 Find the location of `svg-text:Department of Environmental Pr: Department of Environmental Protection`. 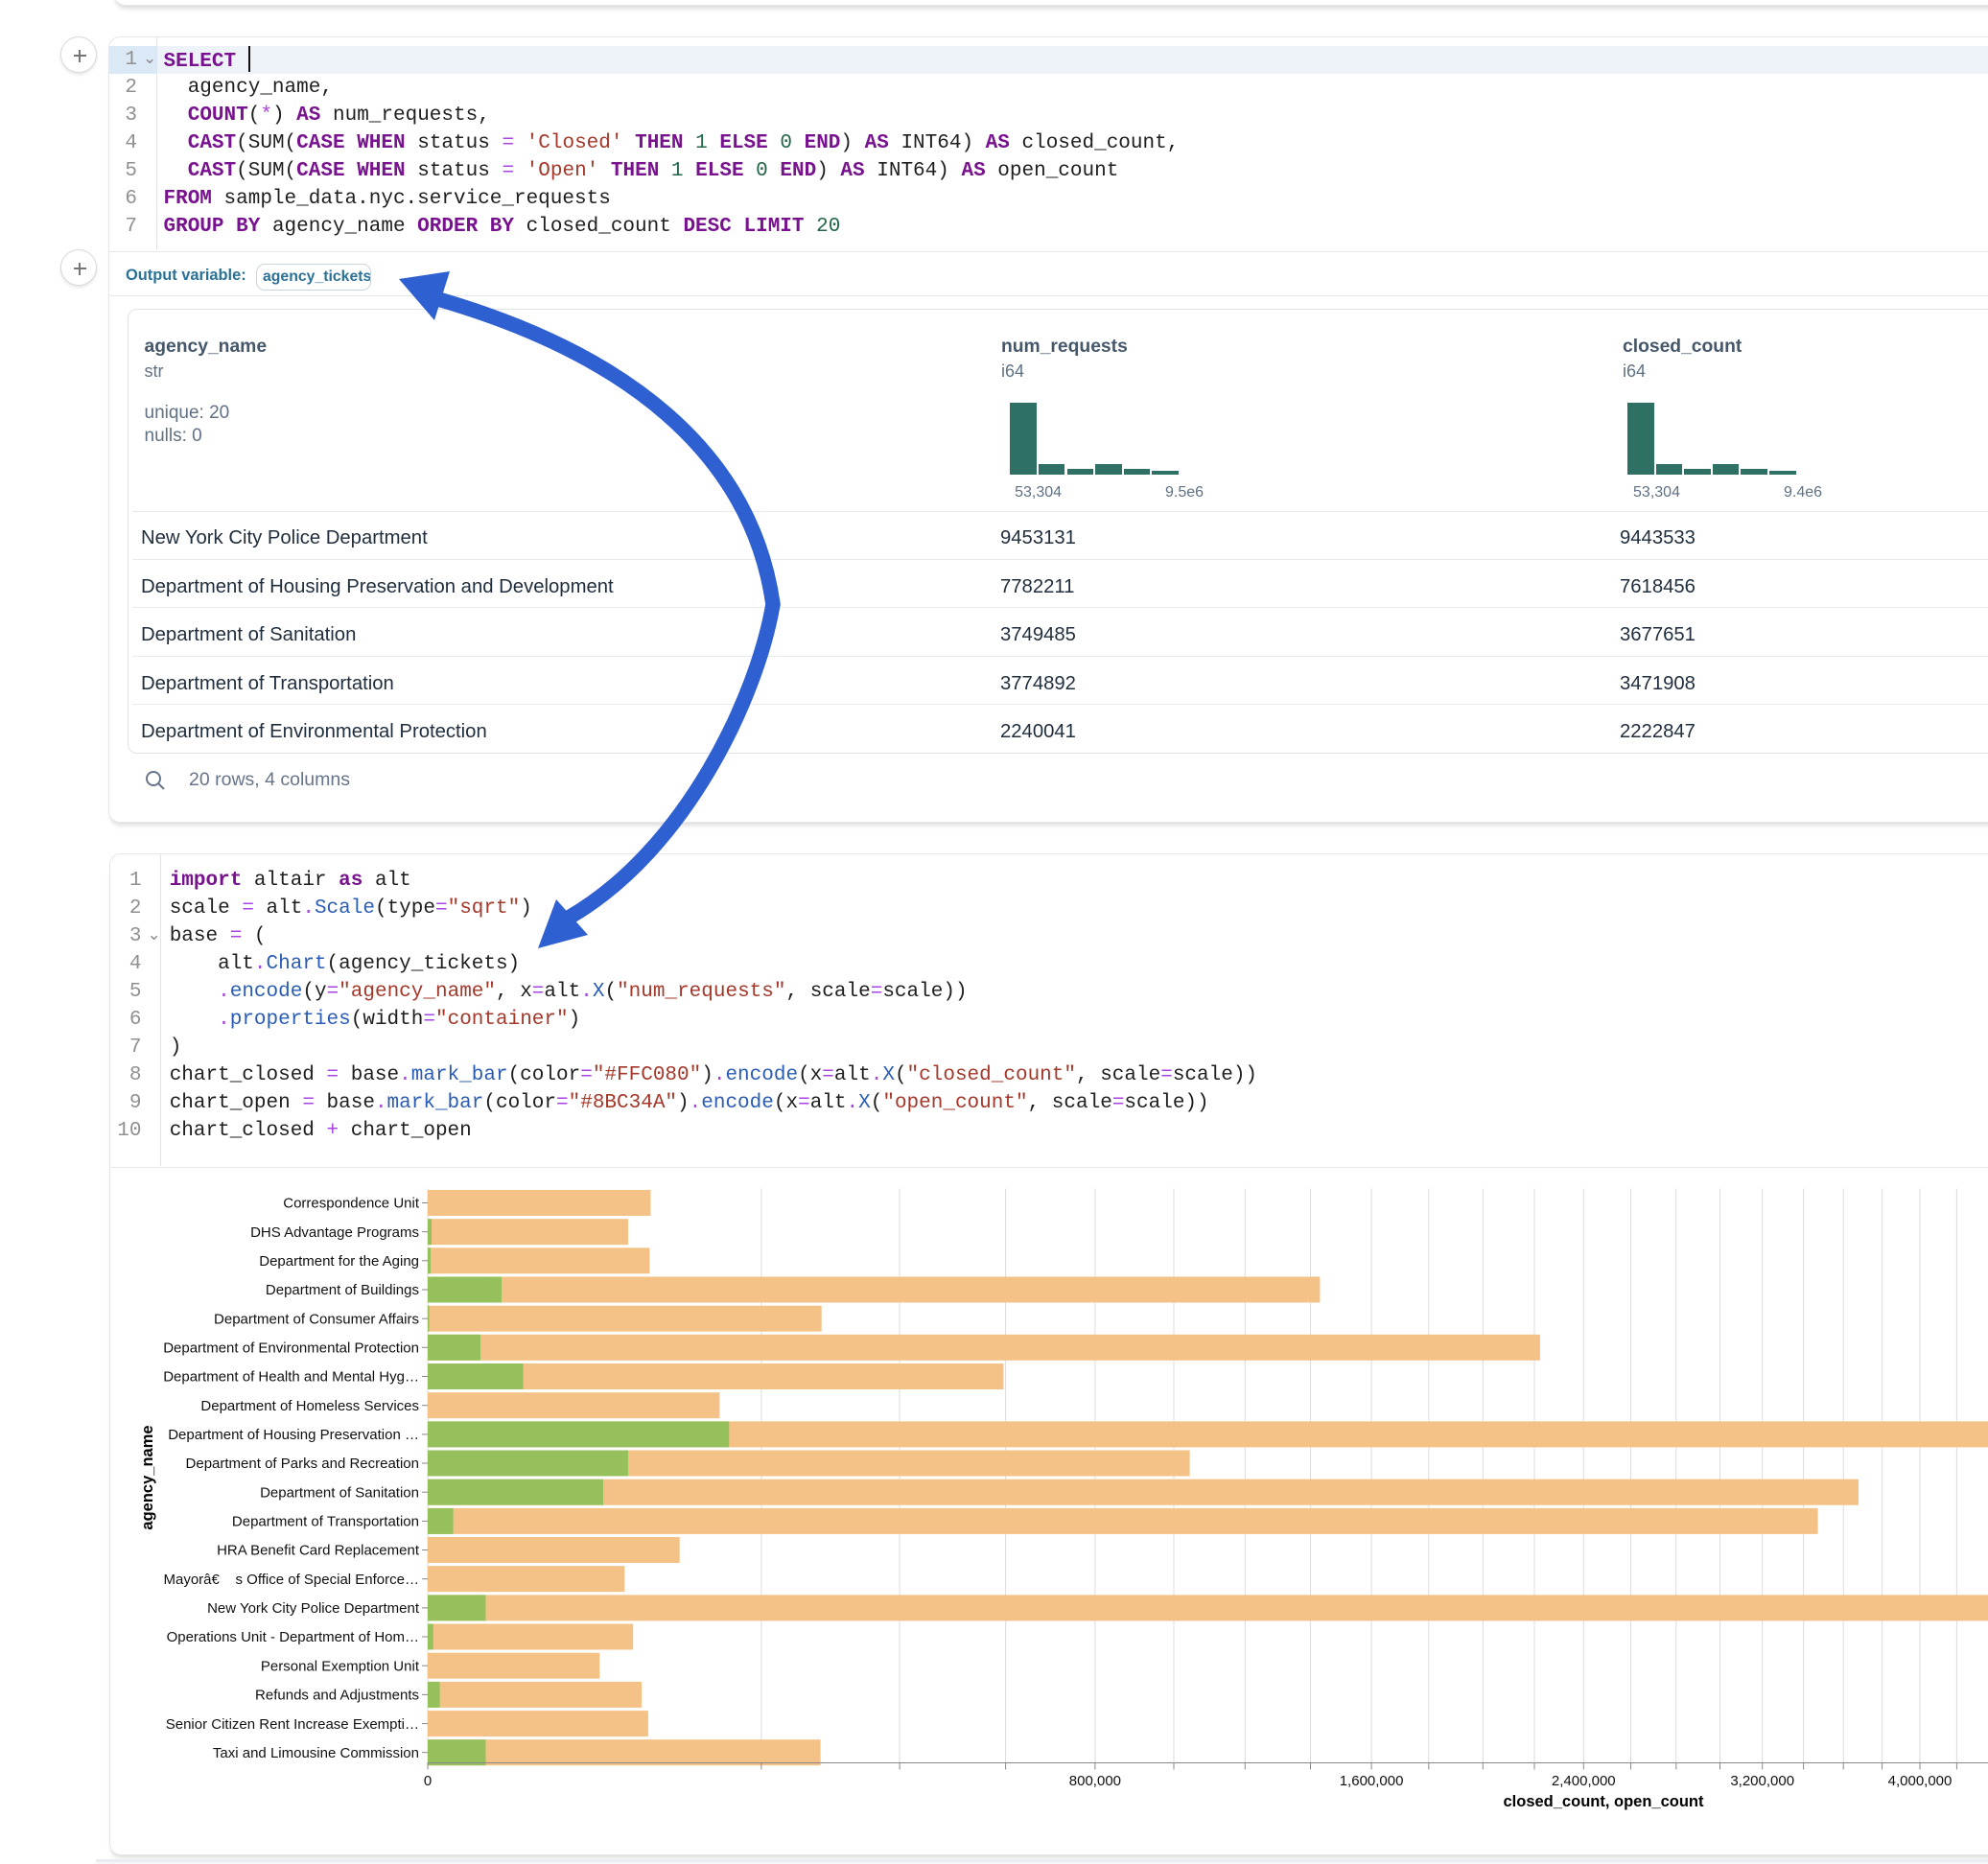

svg-text:Department of Environmental Pr: Department of Environmental Protection is located at coordinates (291, 1348).